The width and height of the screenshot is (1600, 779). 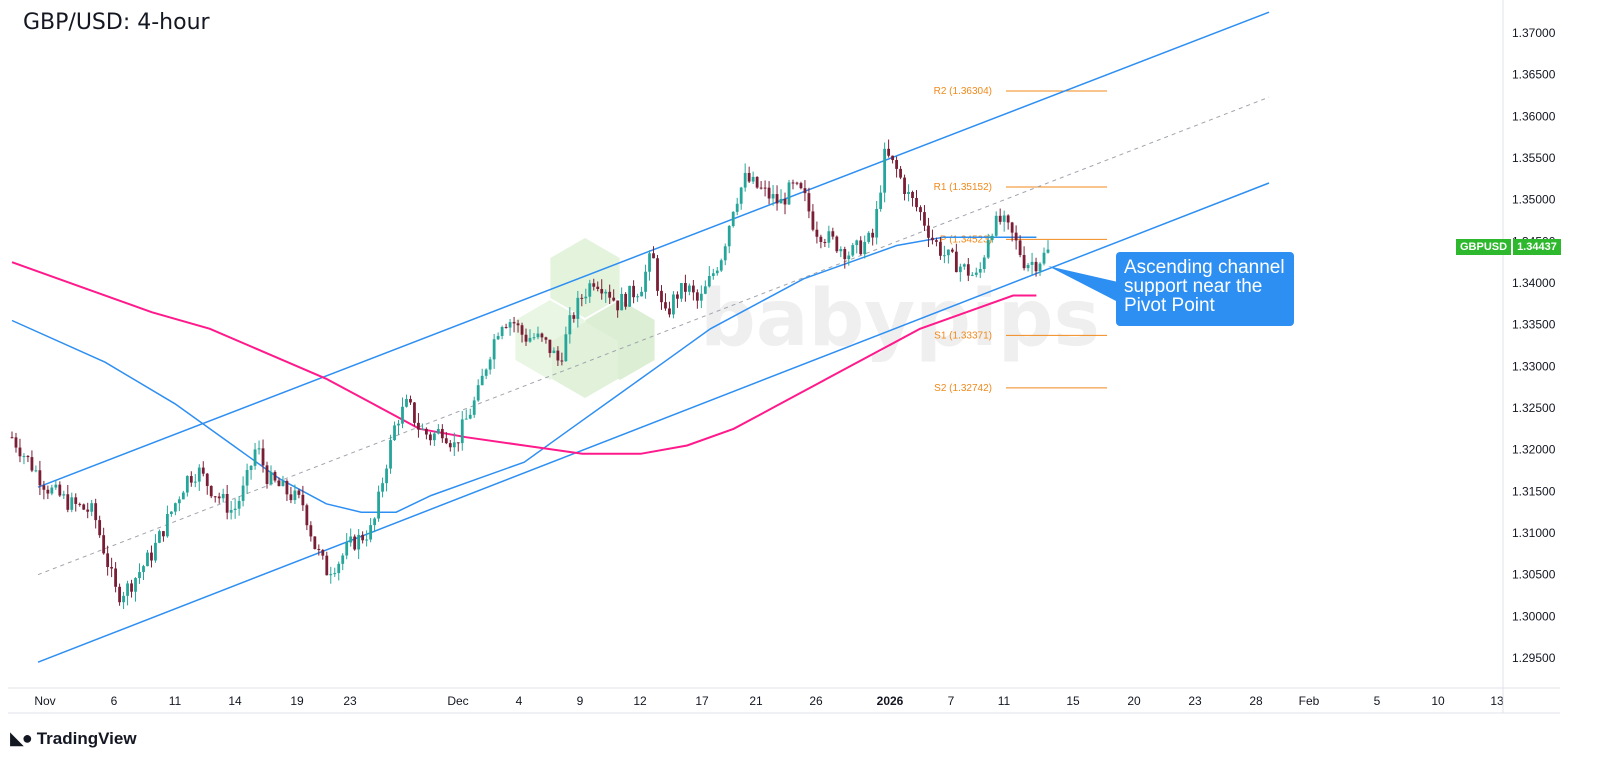 I want to click on price-tick-label: 1.29500, so click(x=1534, y=658).